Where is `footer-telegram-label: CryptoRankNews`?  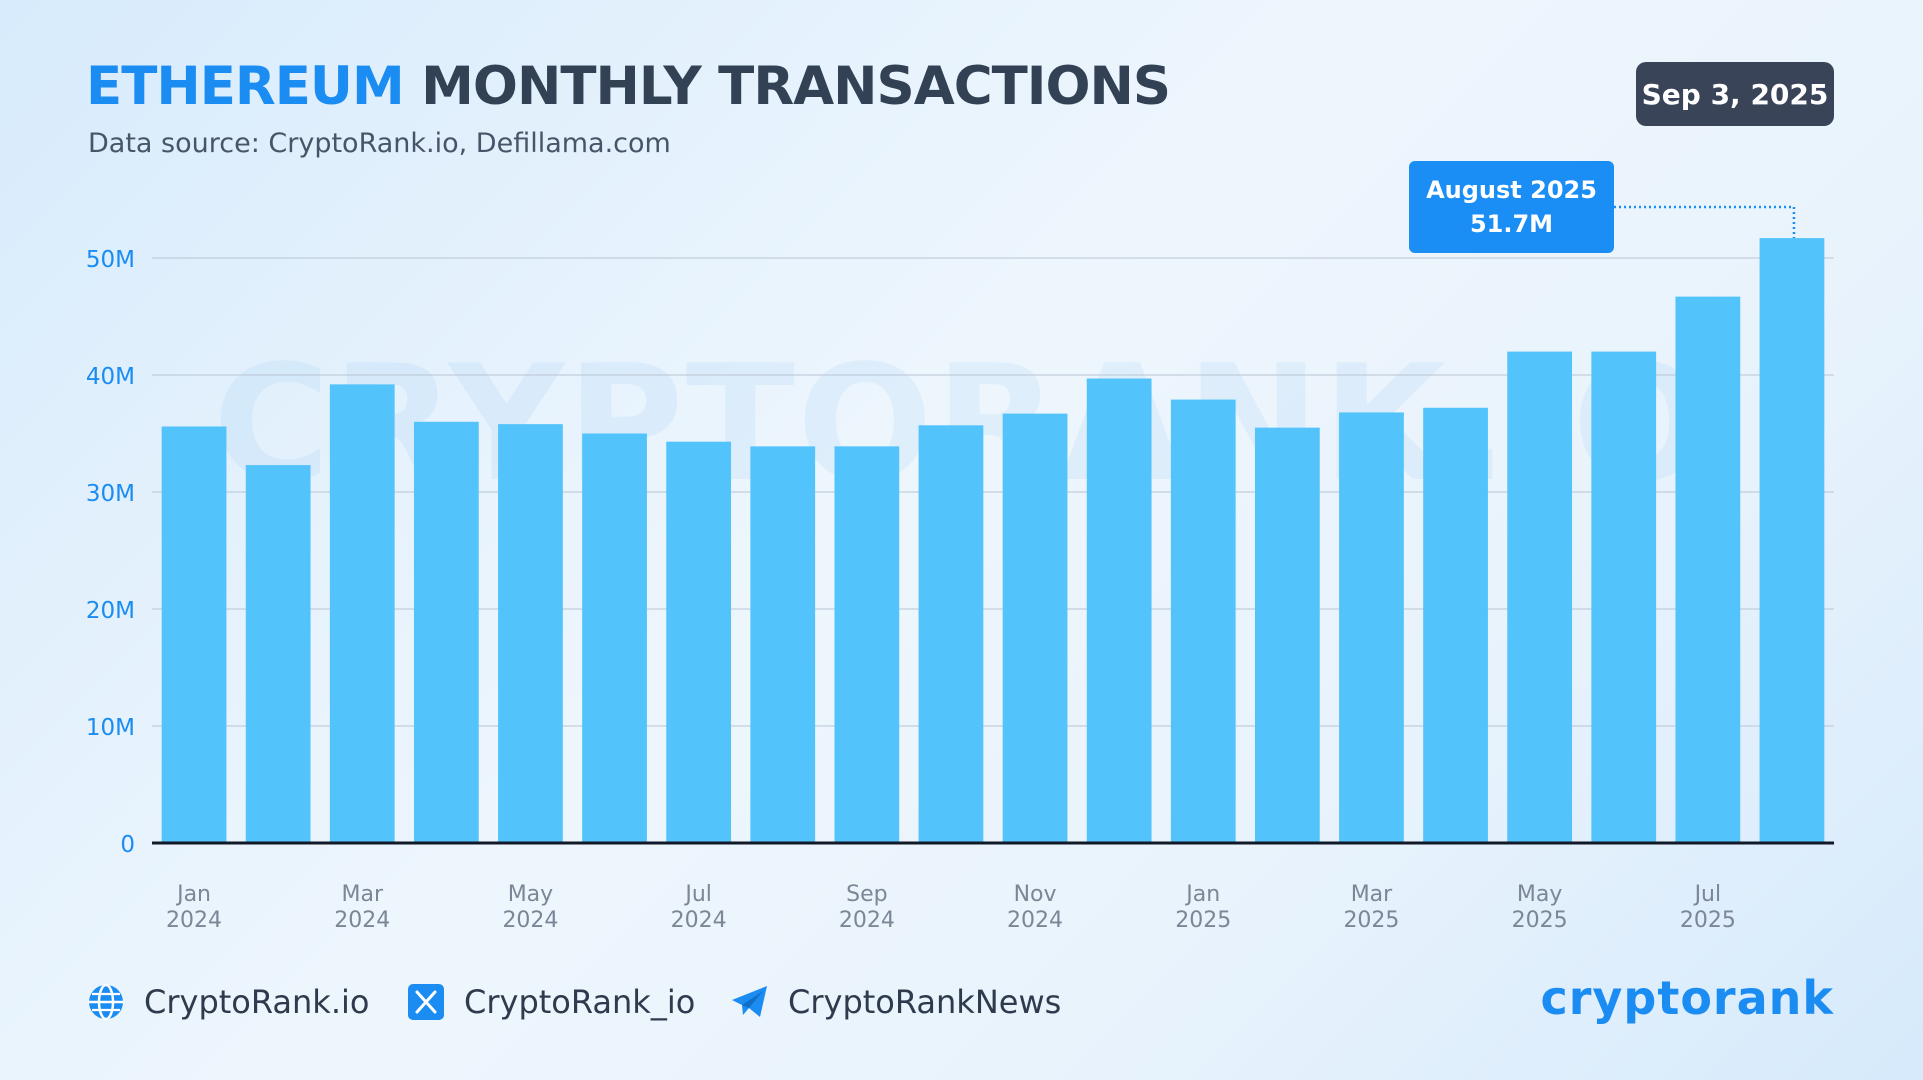
footer-telegram-label: CryptoRankNews is located at coordinates (925, 1002).